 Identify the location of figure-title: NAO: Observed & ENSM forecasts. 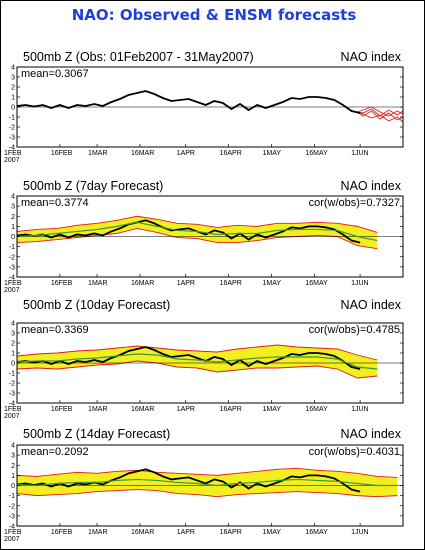
(214, 15).